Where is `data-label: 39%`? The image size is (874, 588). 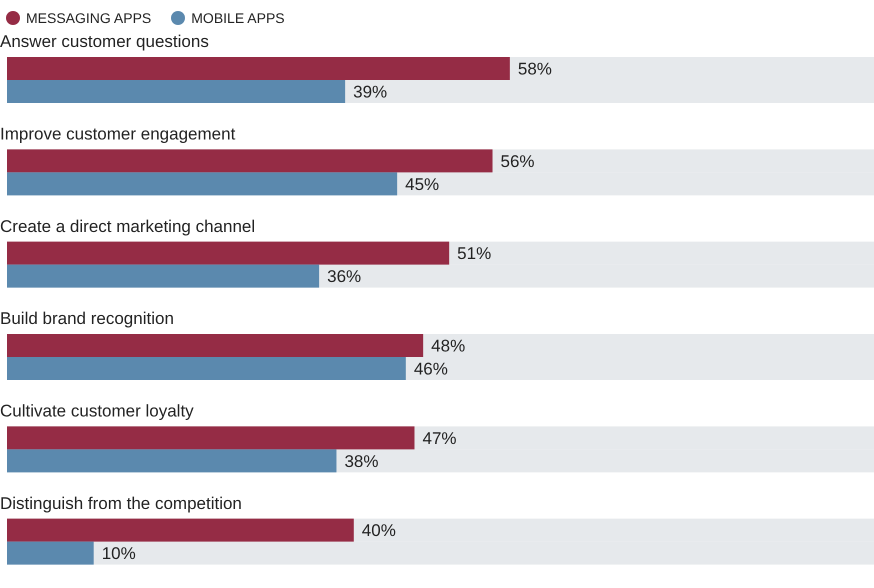 data-label: 39% is located at coordinates (370, 92).